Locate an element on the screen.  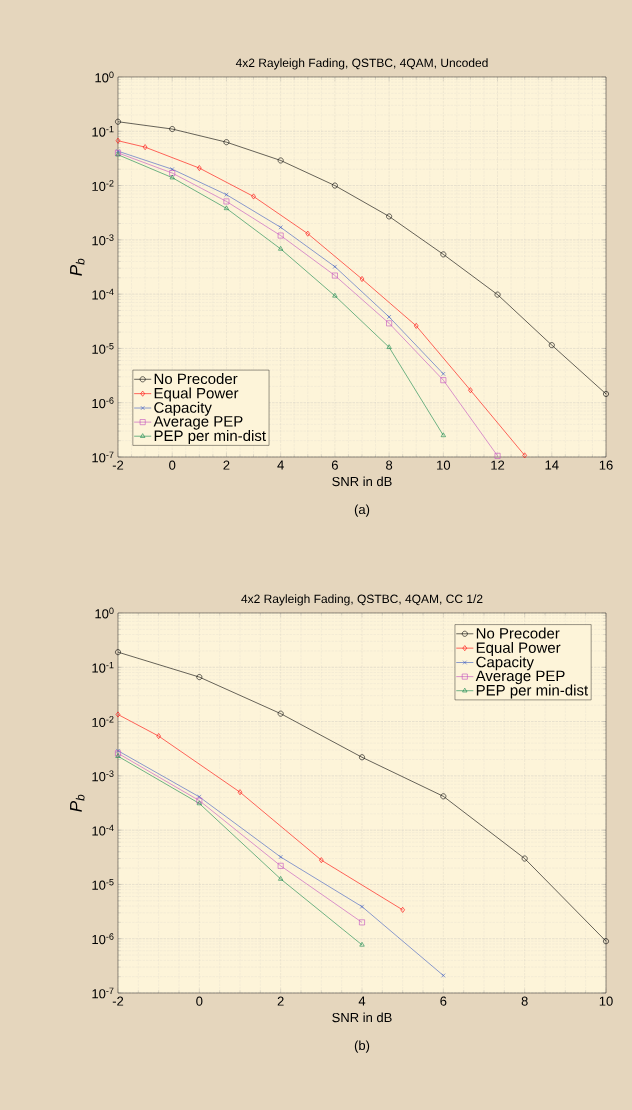
text: (b) is located at coordinates (362, 1046).